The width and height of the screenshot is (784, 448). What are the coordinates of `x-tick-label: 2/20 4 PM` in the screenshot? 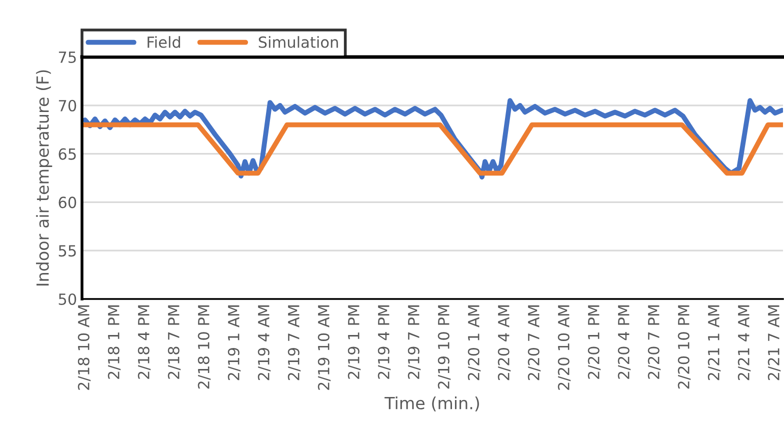 It's located at (624, 342).